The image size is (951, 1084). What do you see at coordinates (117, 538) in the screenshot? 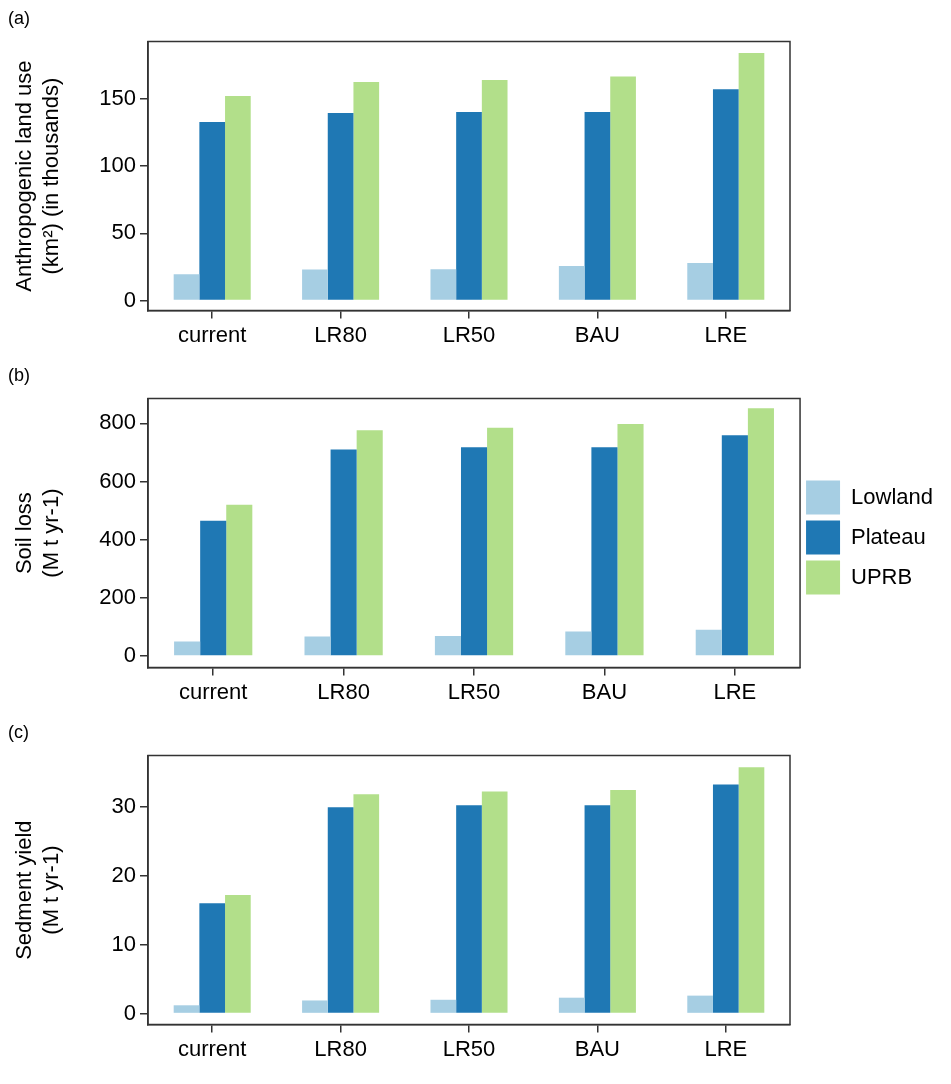
I see `y-tick-label: 400` at bounding box center [117, 538].